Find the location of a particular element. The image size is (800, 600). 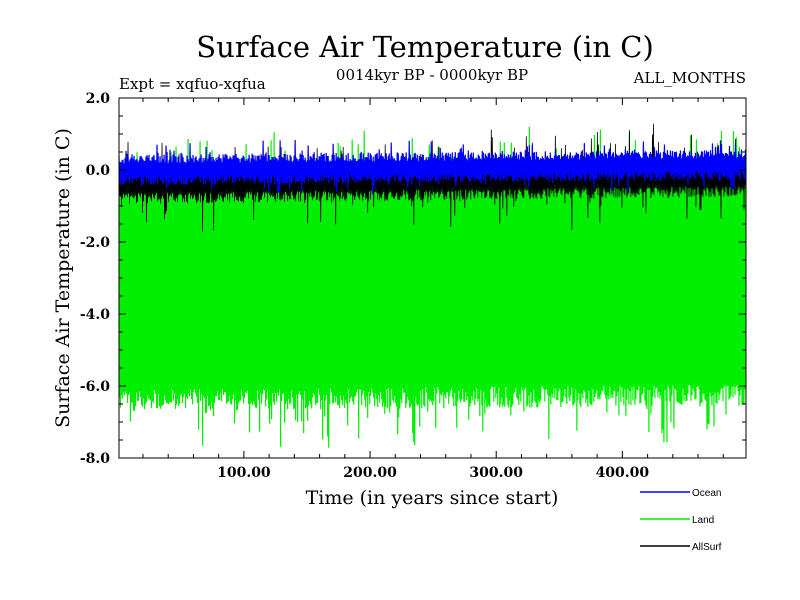

experiment-label: Expt = xqfuo-xqfua is located at coordinates (192, 84).